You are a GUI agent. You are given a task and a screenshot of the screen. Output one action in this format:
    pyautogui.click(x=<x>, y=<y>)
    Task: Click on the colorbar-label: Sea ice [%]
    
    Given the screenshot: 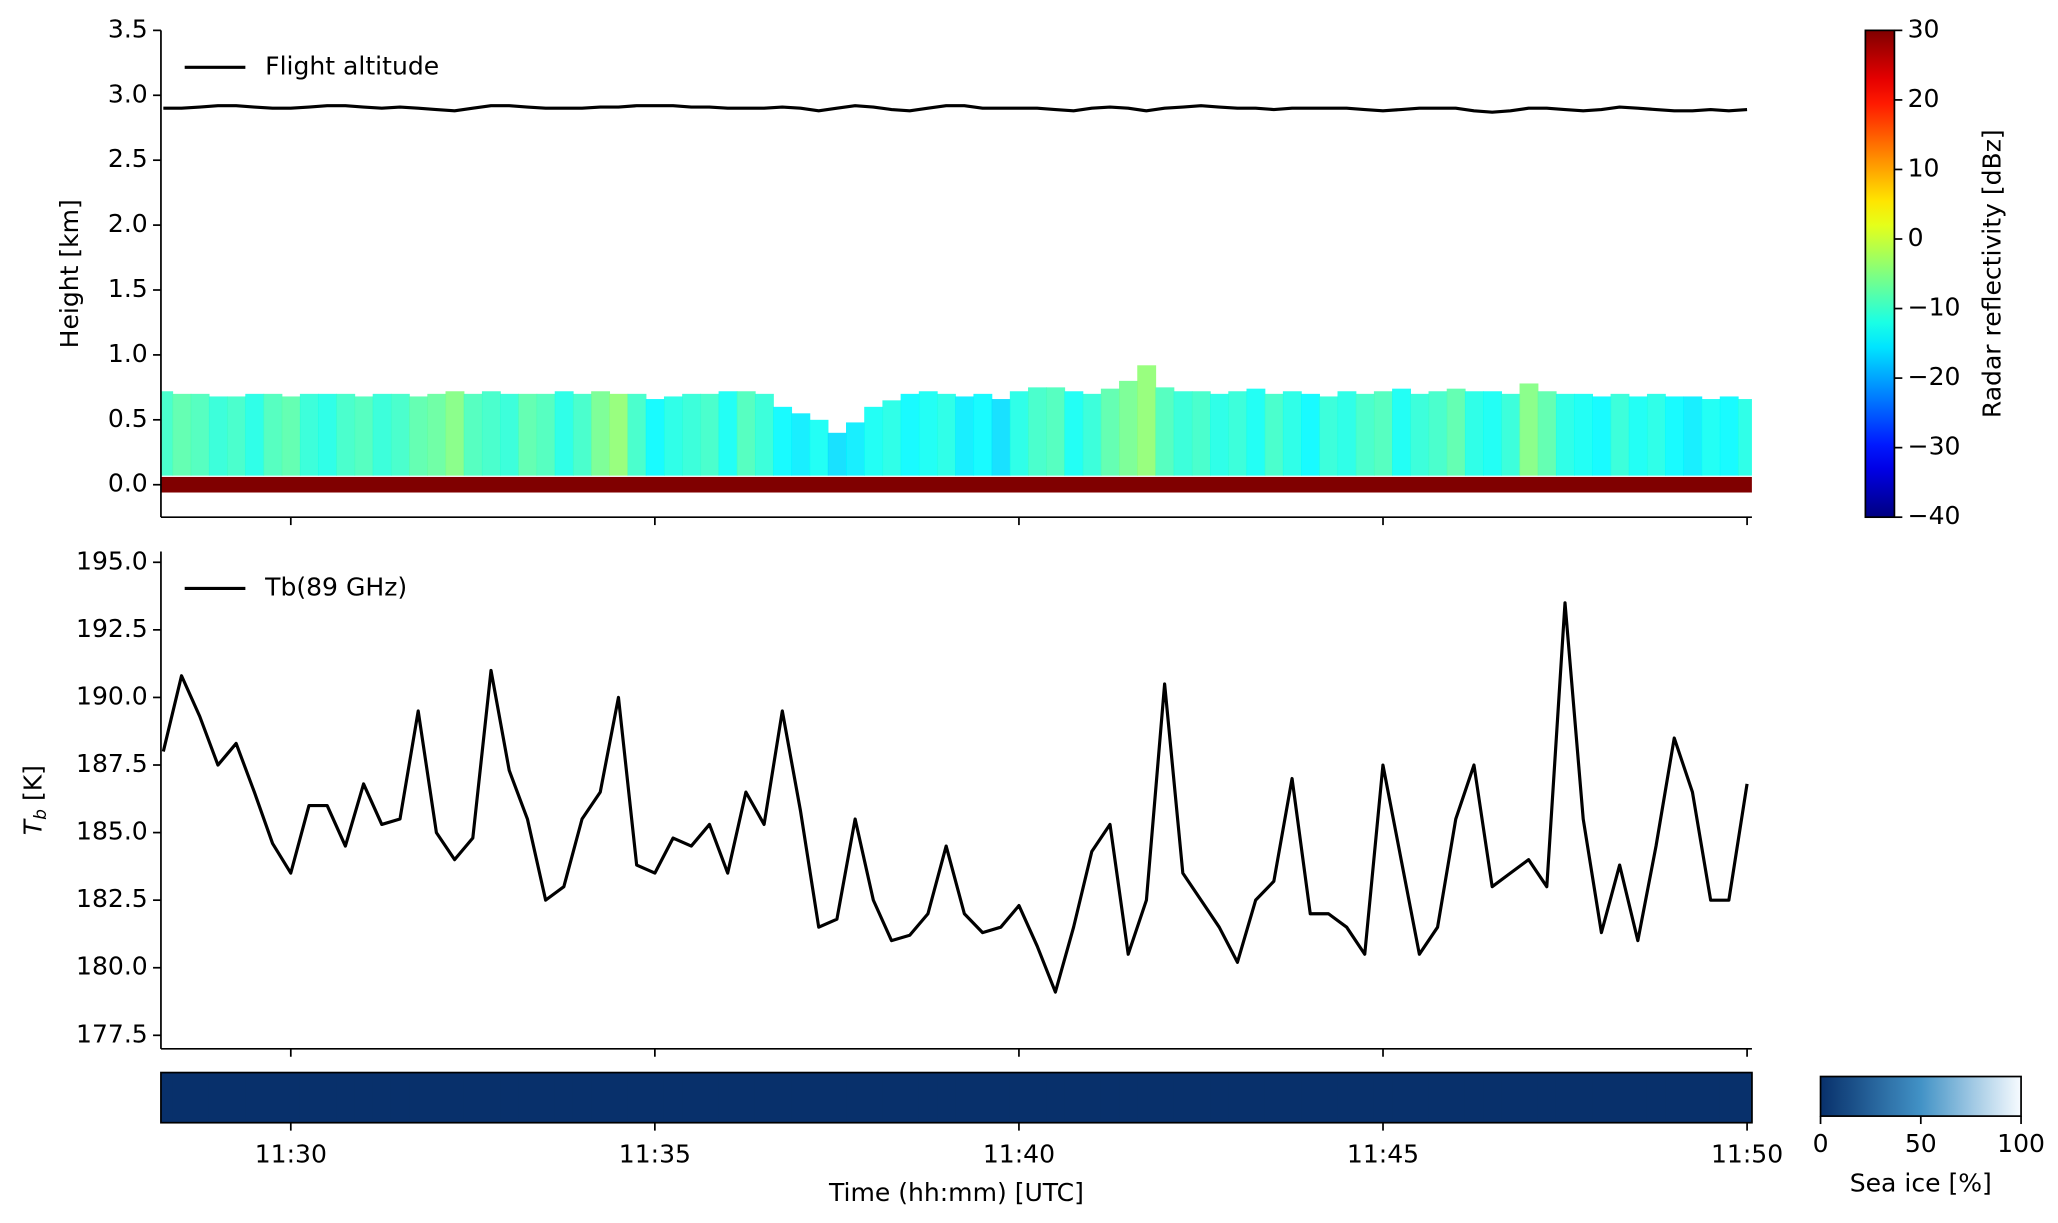 What is the action you would take?
    pyautogui.click(x=1921, y=1183)
    